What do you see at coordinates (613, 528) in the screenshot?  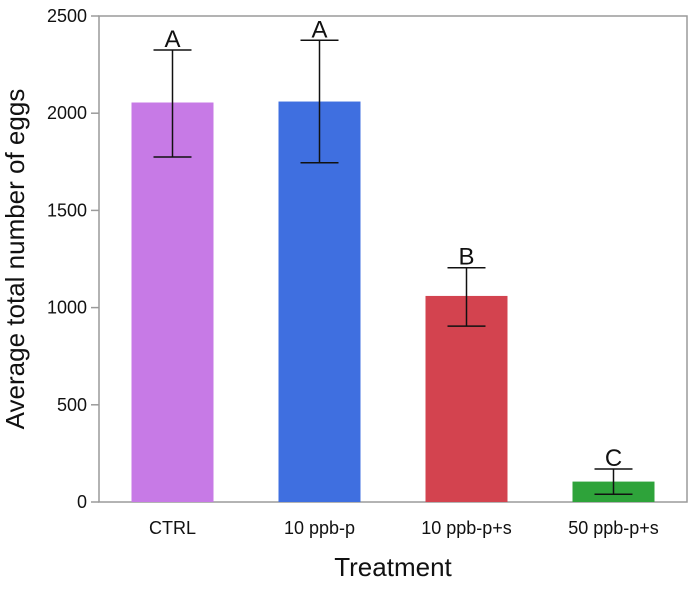 I see `x-category-label-3: 50 ppb-p+s` at bounding box center [613, 528].